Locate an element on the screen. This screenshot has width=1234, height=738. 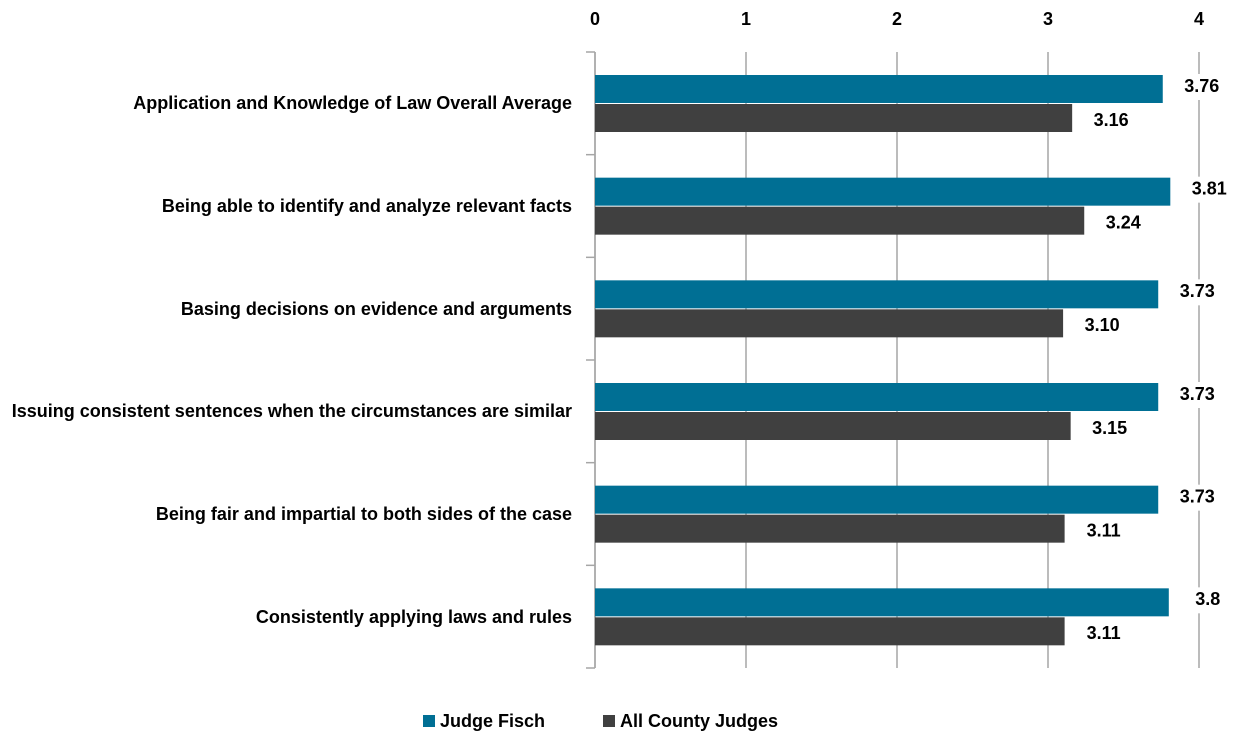
x-tick-label: 2 is located at coordinates (897, 19).